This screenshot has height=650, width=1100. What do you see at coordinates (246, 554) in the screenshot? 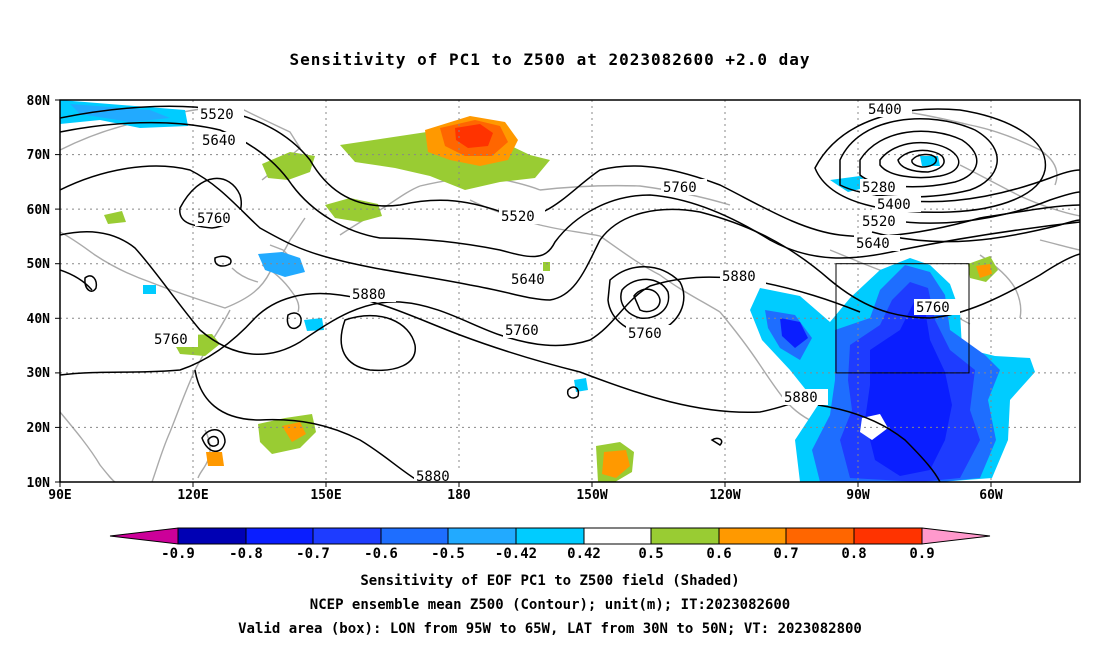
I see `colorbar-label: -0.8` at bounding box center [246, 554].